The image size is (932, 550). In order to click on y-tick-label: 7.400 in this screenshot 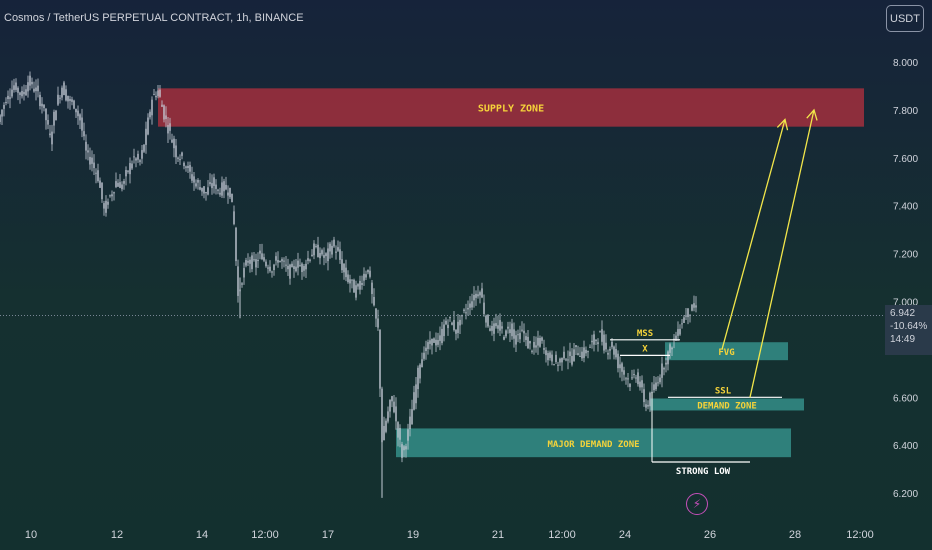, I will do `click(905, 207)`.